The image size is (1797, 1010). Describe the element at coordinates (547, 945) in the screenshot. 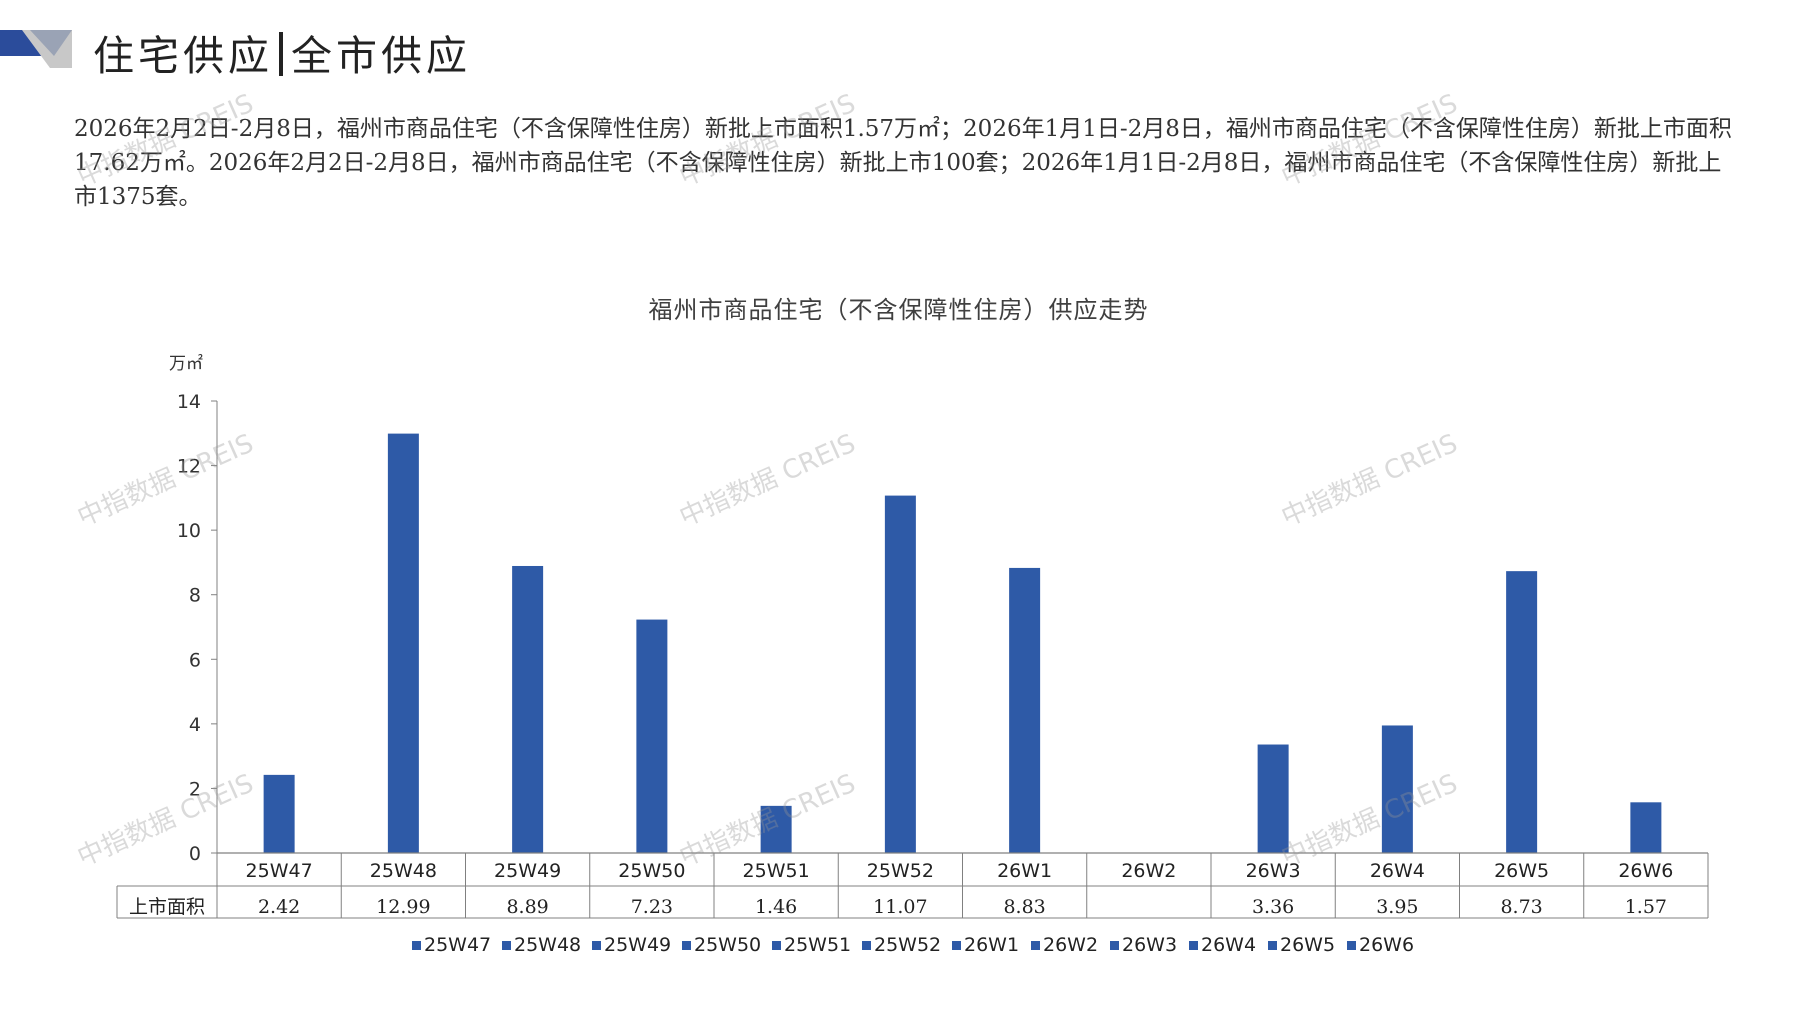

I see `legend-entry-25W48: 25W48` at that location.